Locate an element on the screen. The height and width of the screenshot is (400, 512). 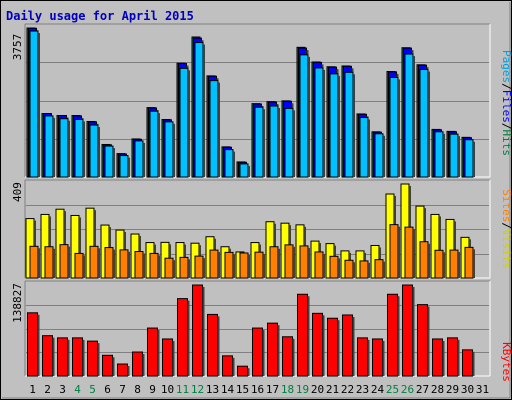
day-tick-label: 4 is located at coordinates (77, 389).